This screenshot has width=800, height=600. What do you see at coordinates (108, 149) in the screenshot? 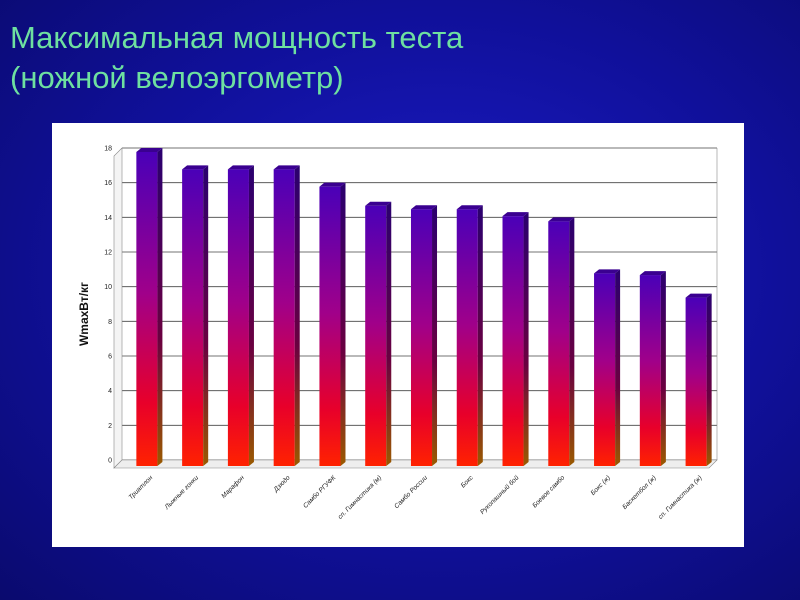
I see `y-tick-label: 18` at bounding box center [108, 149].